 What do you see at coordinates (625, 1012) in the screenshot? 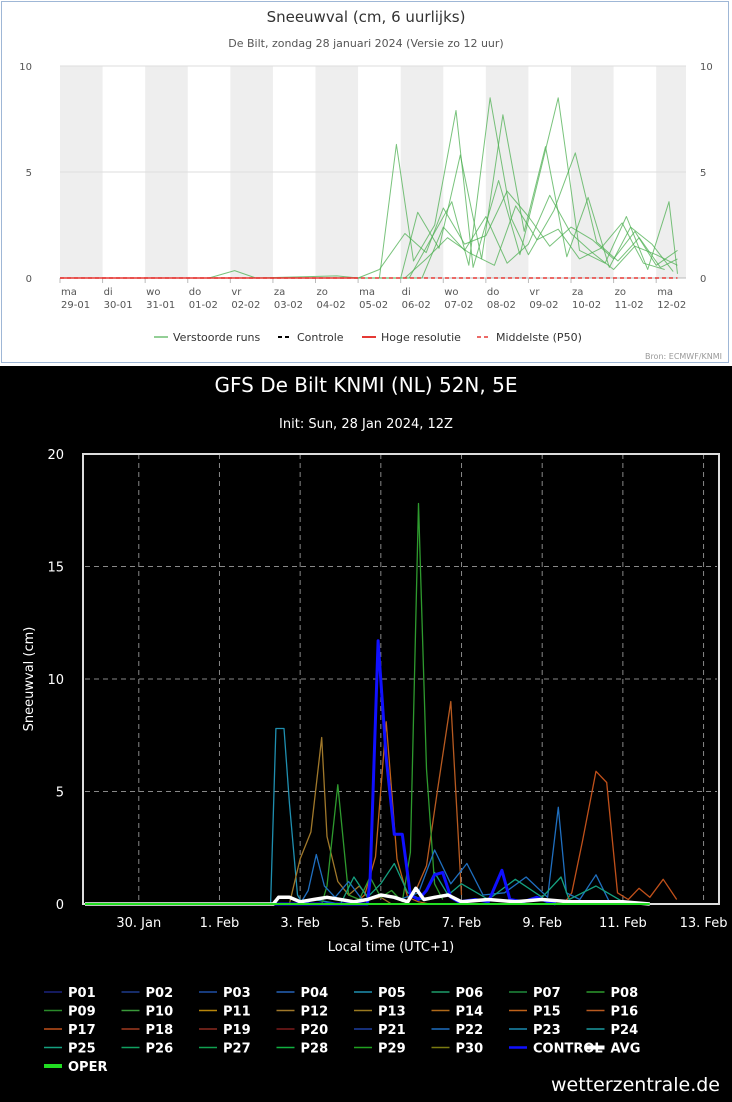
I see `legend-label: P16` at bounding box center [625, 1012].